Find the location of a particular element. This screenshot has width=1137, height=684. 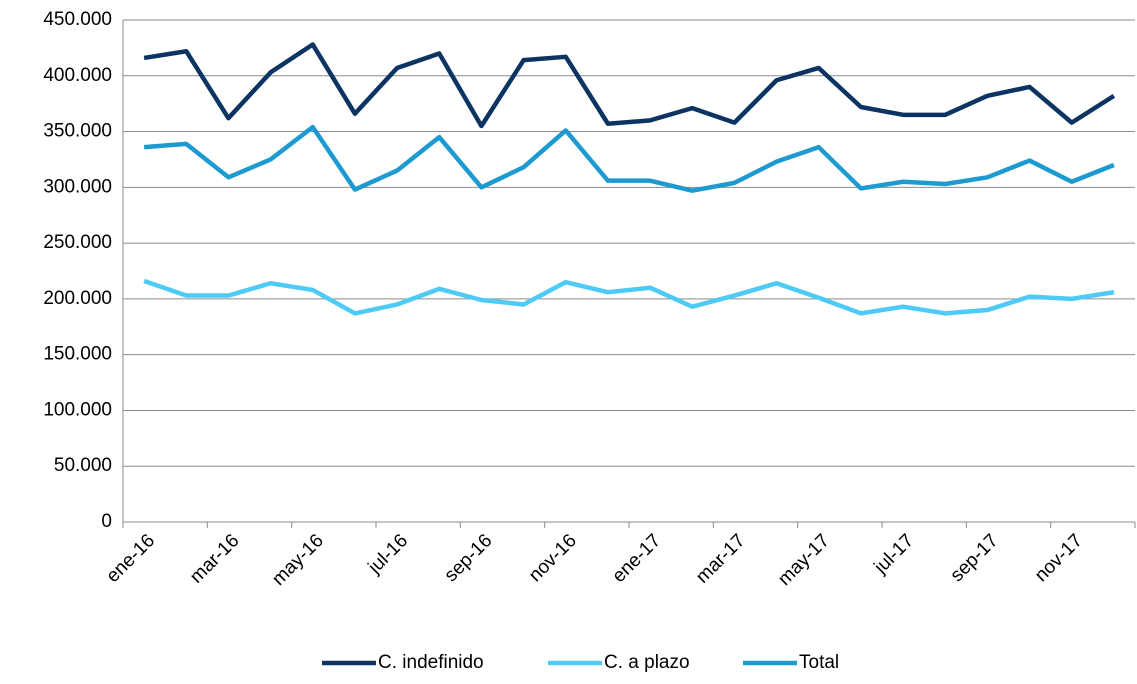

x-tick-label: nov-17 is located at coordinates (1059, 558).